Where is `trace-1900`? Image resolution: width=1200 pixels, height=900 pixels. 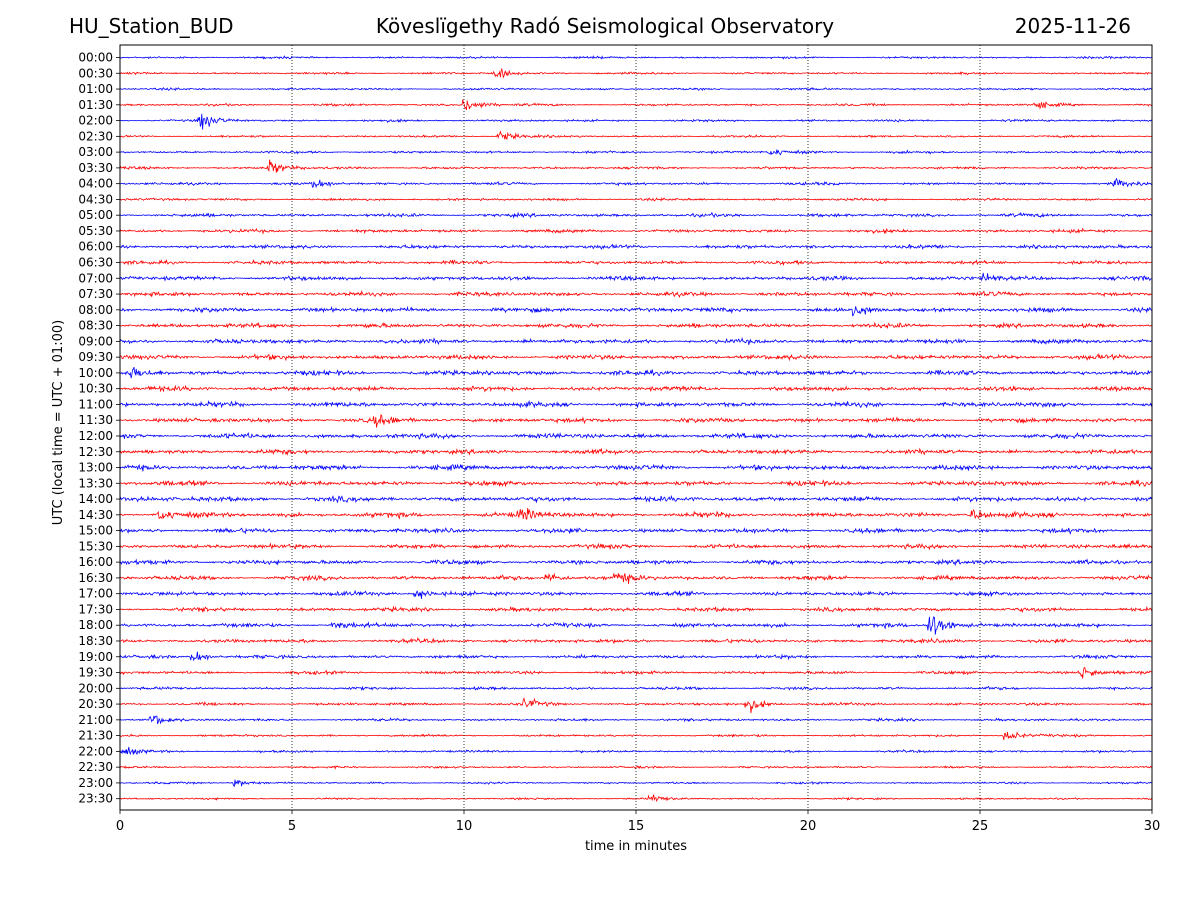 trace-1900 is located at coordinates (636, 656).